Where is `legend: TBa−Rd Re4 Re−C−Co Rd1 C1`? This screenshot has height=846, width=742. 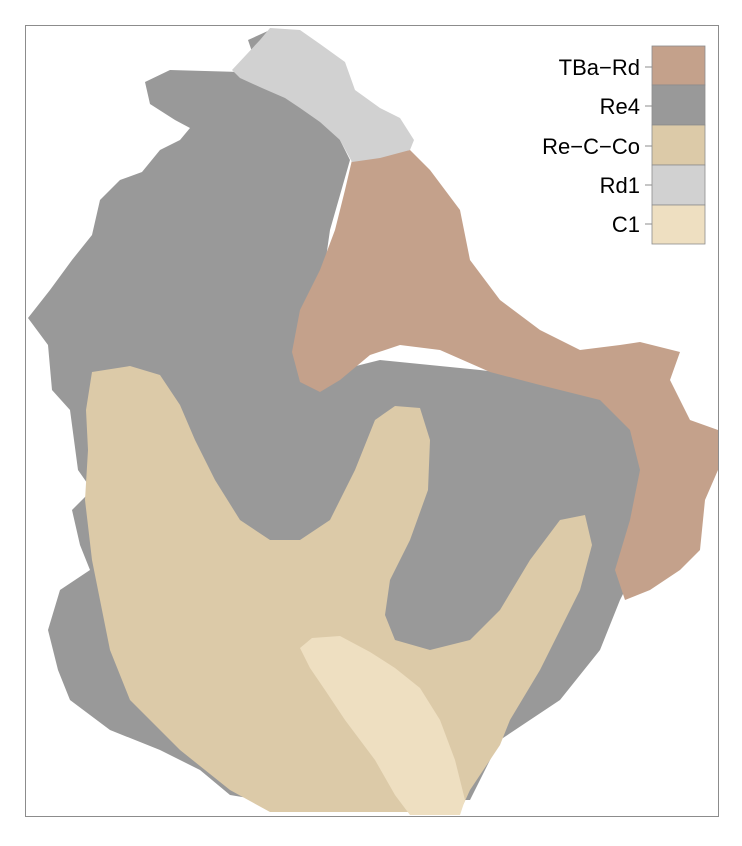
legend: TBa−Rd Re4 Re−C−Co Rd1 C1 is located at coordinates (624, 145).